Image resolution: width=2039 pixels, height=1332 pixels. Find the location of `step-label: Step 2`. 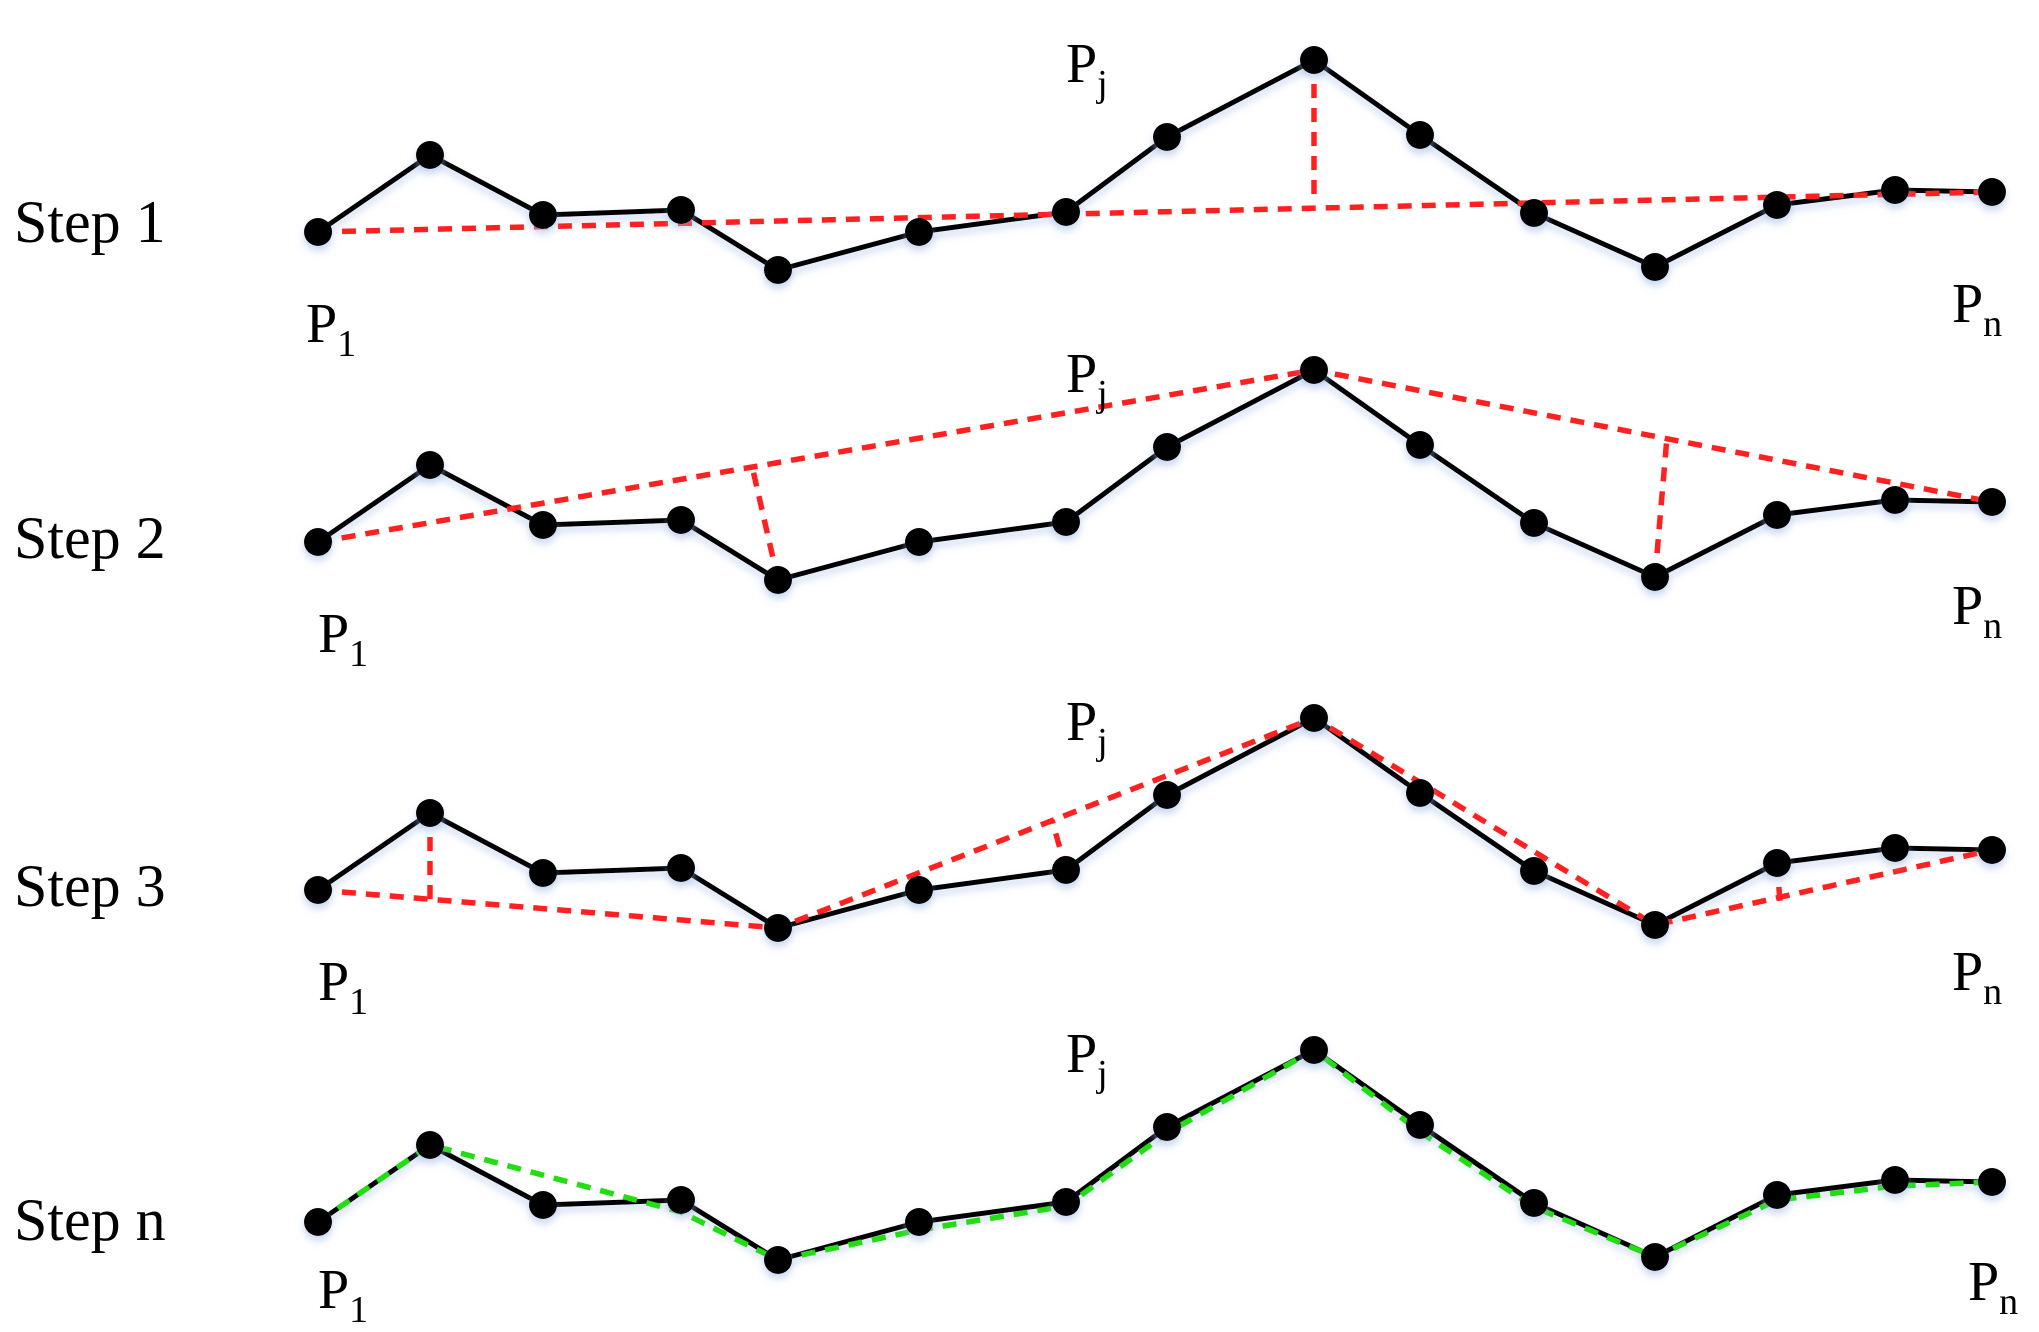

step-label: Step 2 is located at coordinates (90, 538).